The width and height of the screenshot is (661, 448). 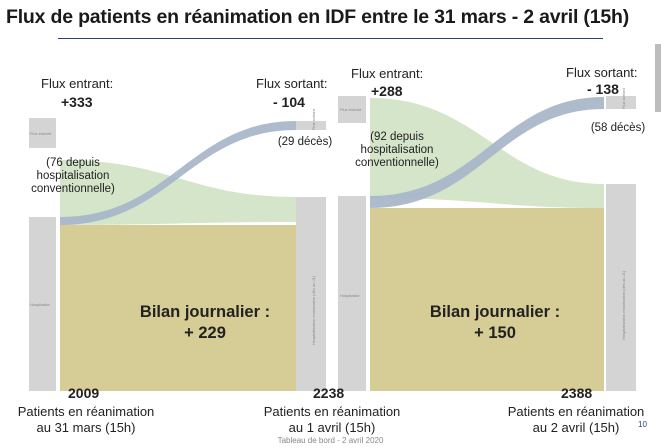 What do you see at coordinates (330, 440) in the screenshot?
I see `footer-text: Tableau de bord - 2 avril 2020` at bounding box center [330, 440].